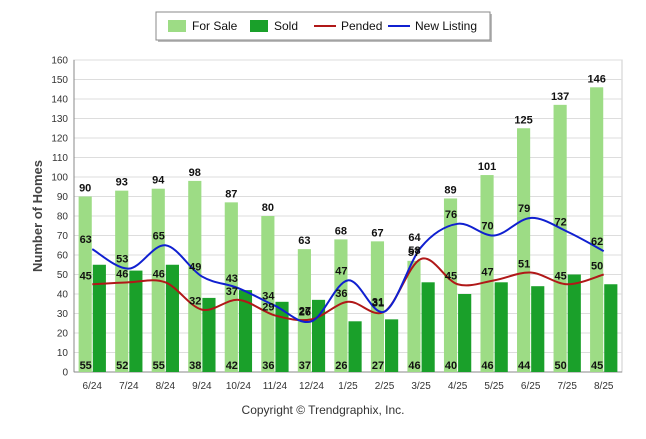  What do you see at coordinates (597, 242) in the screenshot?
I see `label-new-listing: 62` at bounding box center [597, 242].